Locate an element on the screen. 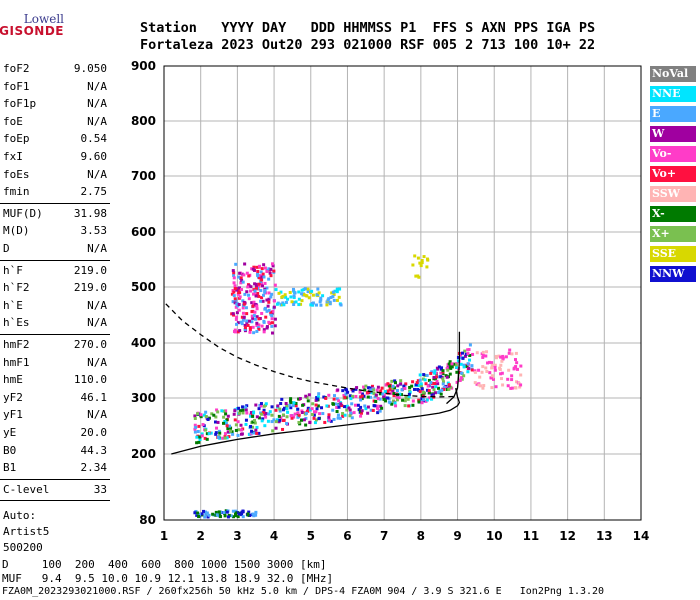  param-label: foF1 is located at coordinates (16, 86).